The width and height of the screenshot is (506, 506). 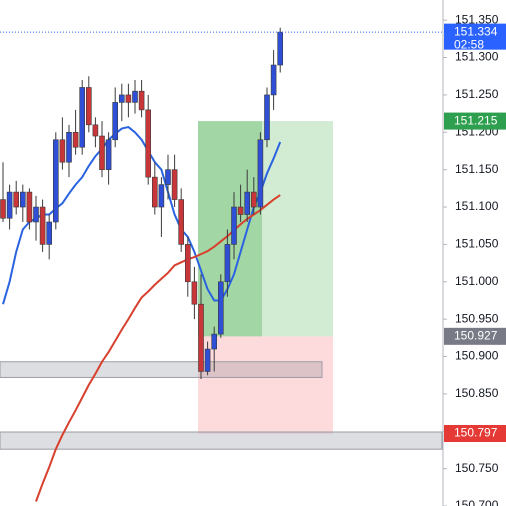 I want to click on axis-bg, so click(x=474, y=253).